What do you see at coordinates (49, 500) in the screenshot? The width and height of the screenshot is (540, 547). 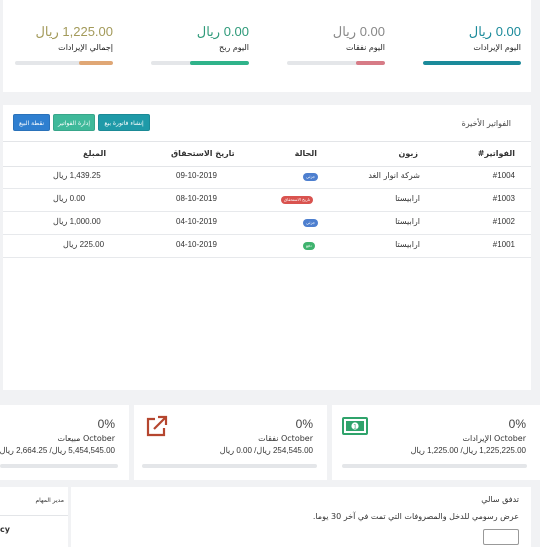 I see `task-manager-title: مدير المهام` at bounding box center [49, 500].